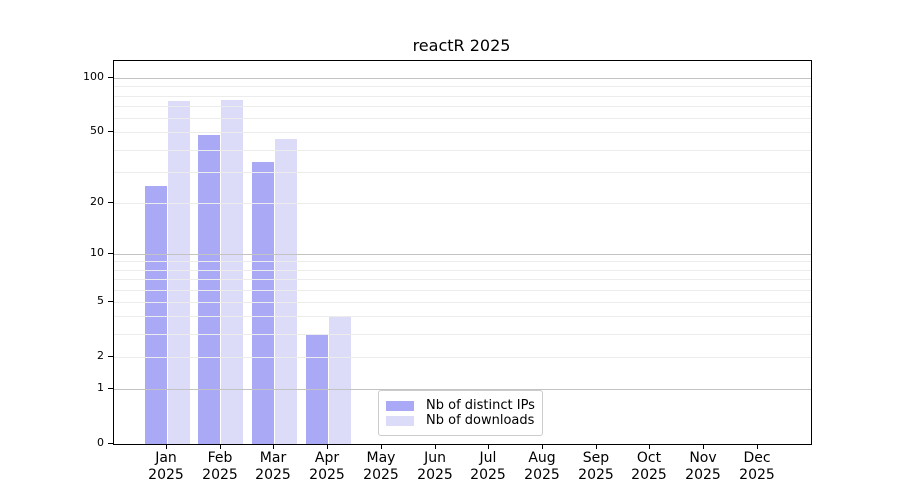 The image size is (900, 500). Describe the element at coordinates (178, 272) in the screenshot. I see `bar-downloads-jan` at that location.